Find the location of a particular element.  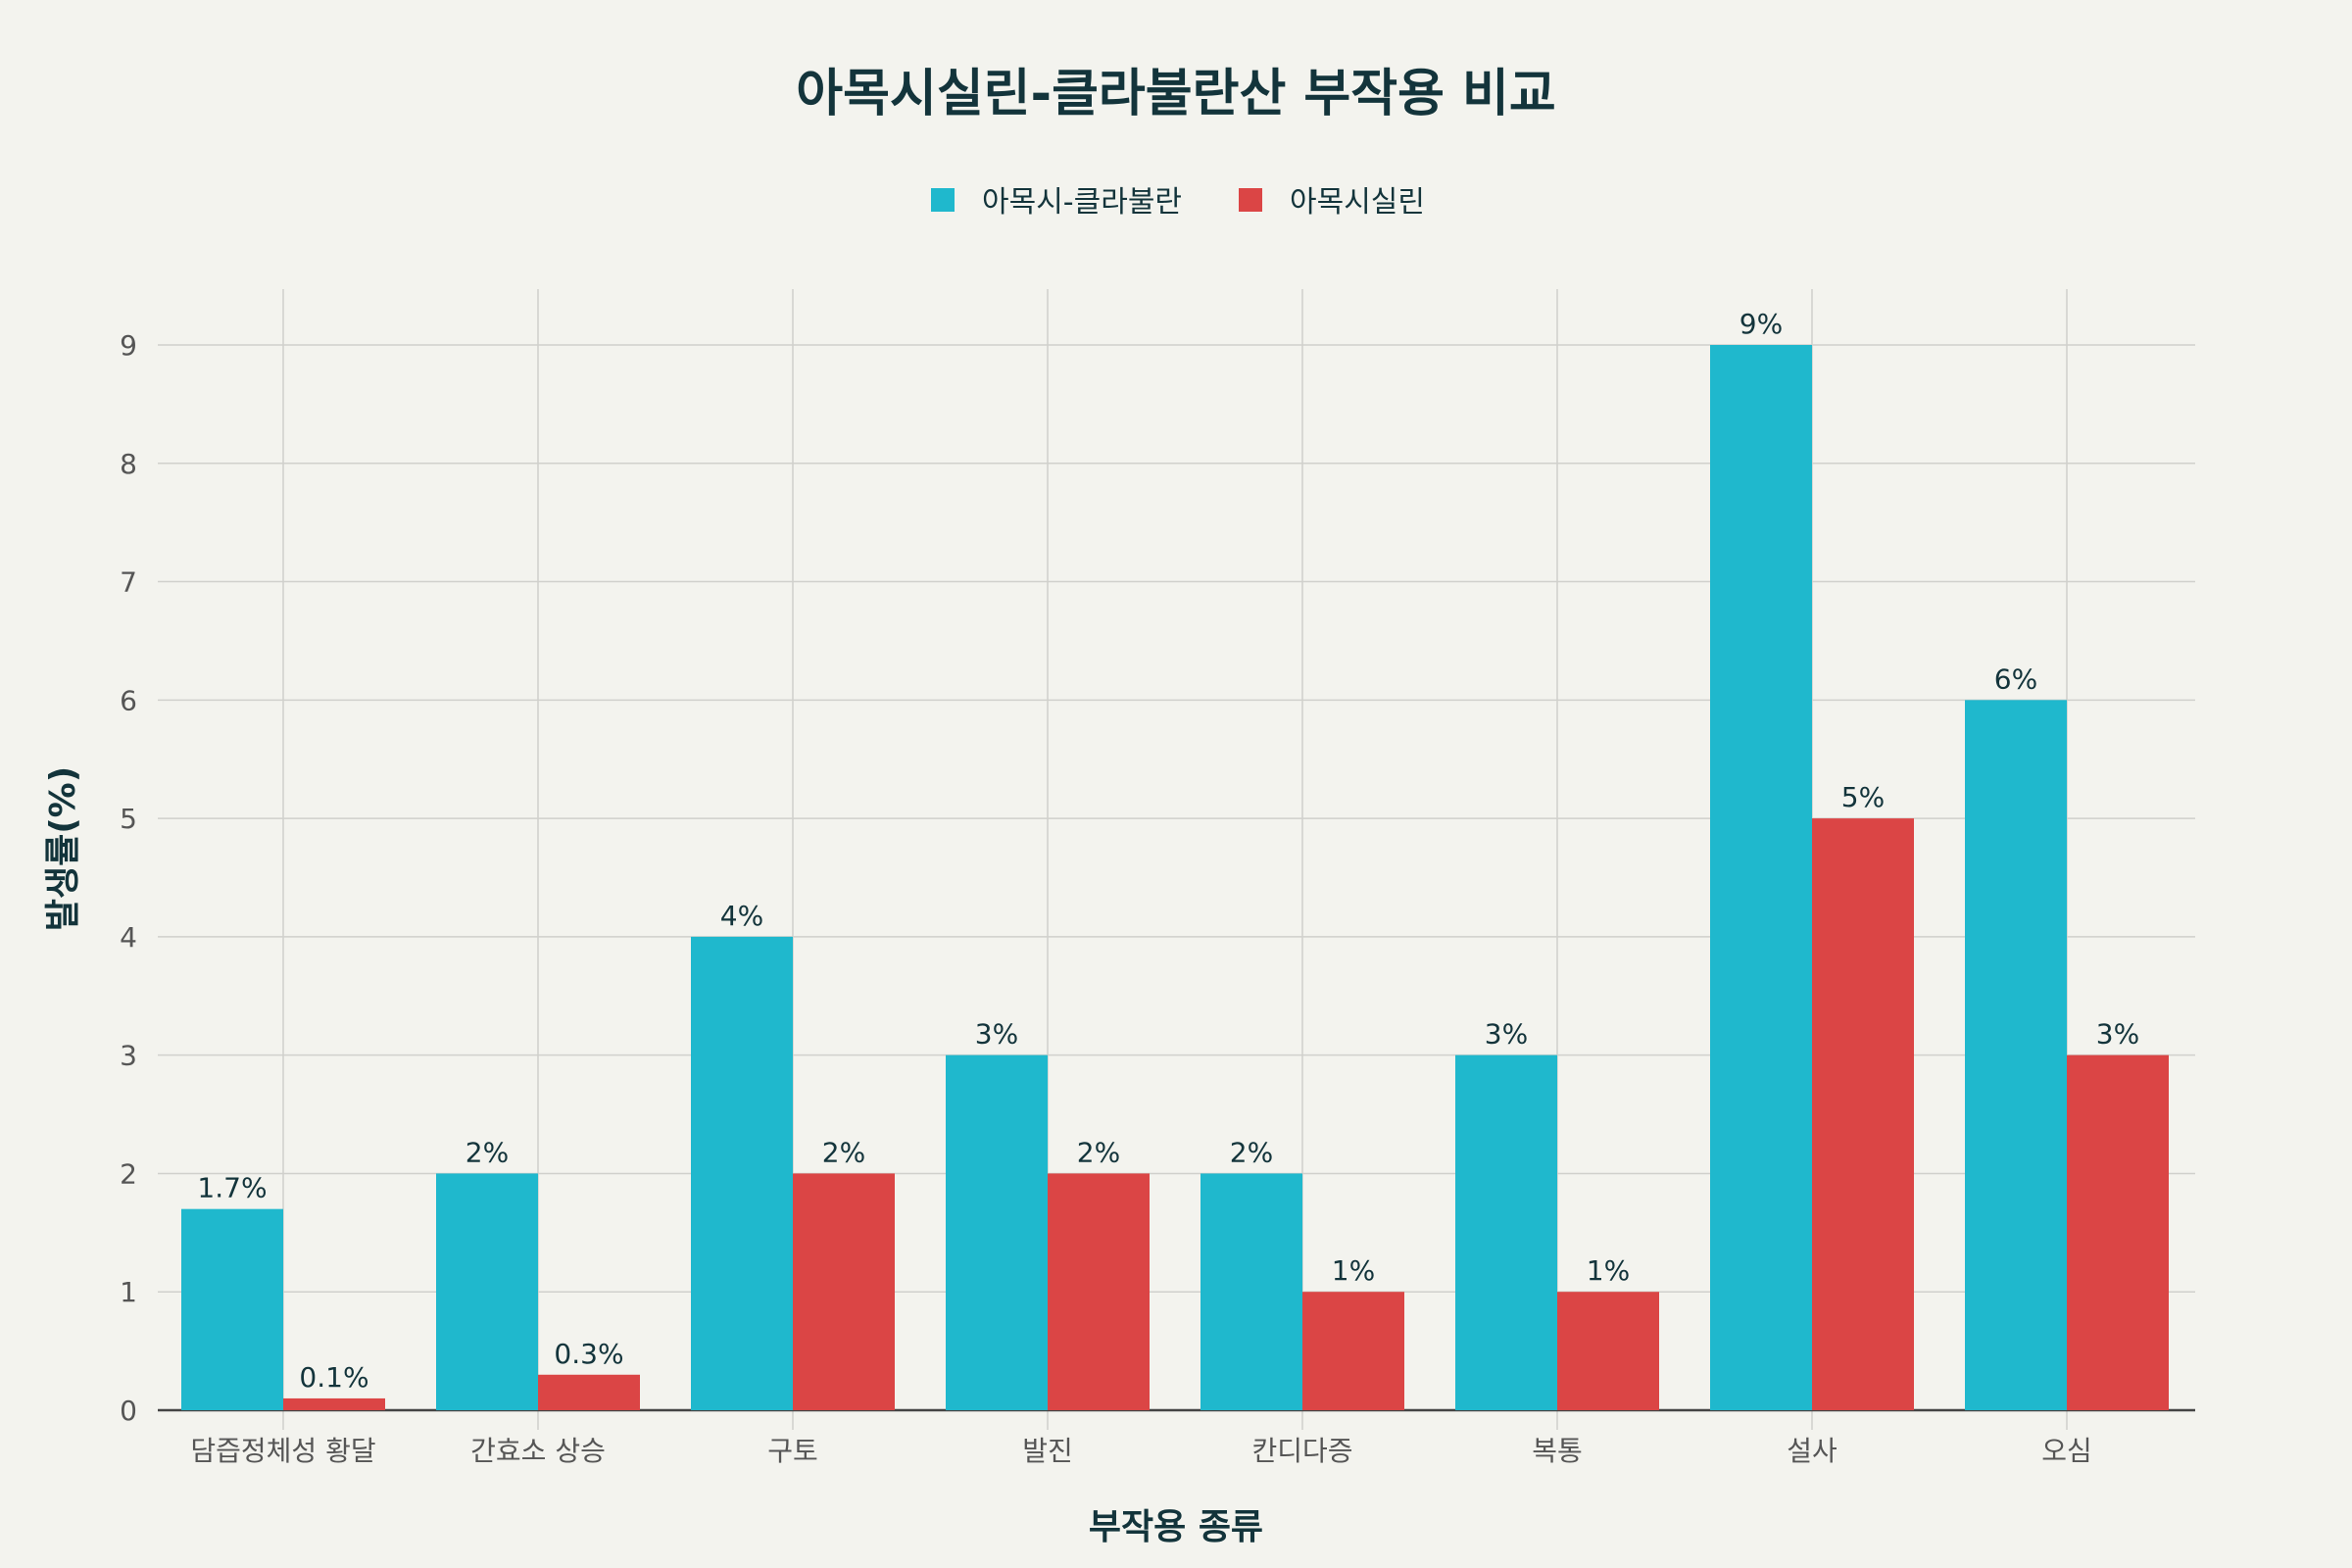

x-tick-label: 오심 is located at coordinates (2066, 1451).